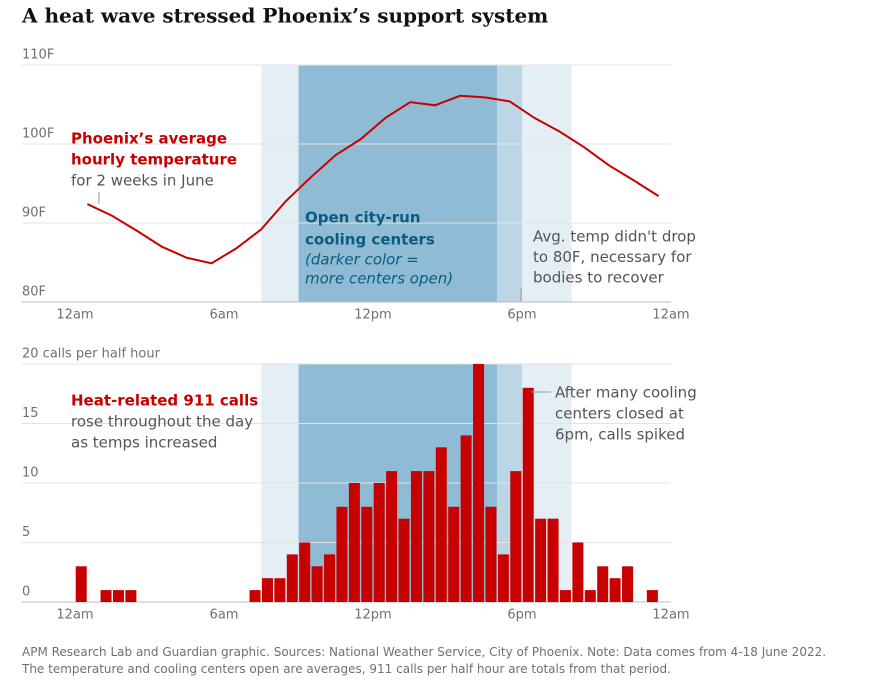  I want to click on annotation: 6pm, calls spiked, so click(620, 435).